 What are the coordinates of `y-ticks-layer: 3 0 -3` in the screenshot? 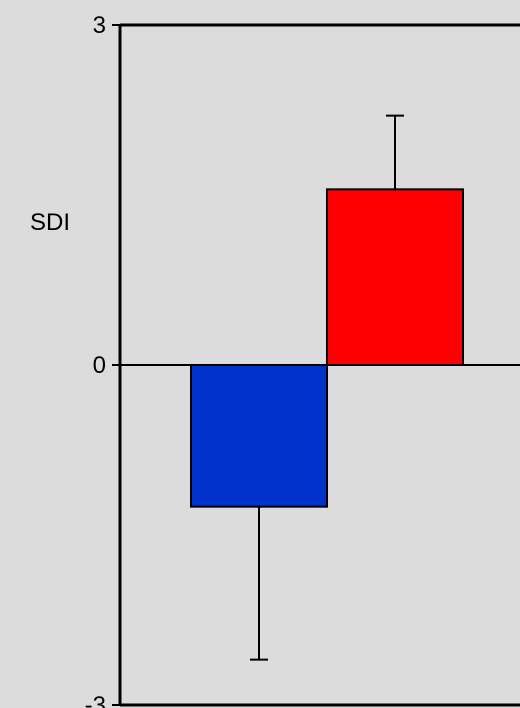 It's located at (102, 360).